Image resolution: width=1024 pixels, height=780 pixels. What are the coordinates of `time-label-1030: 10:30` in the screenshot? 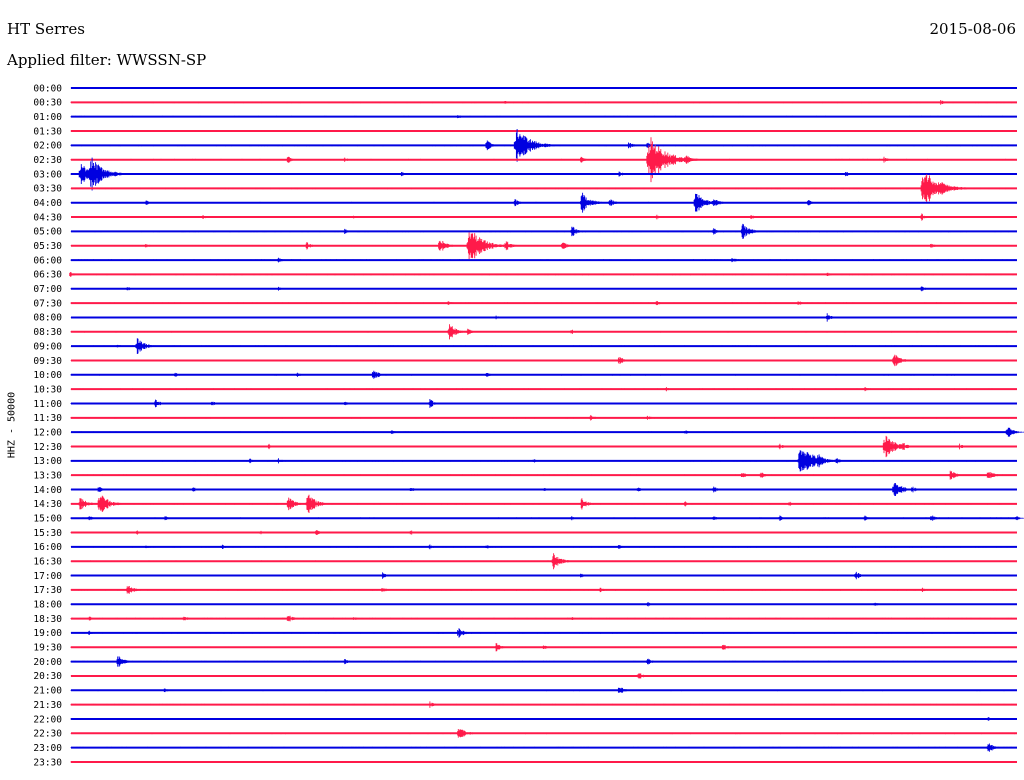 It's located at (47, 389).